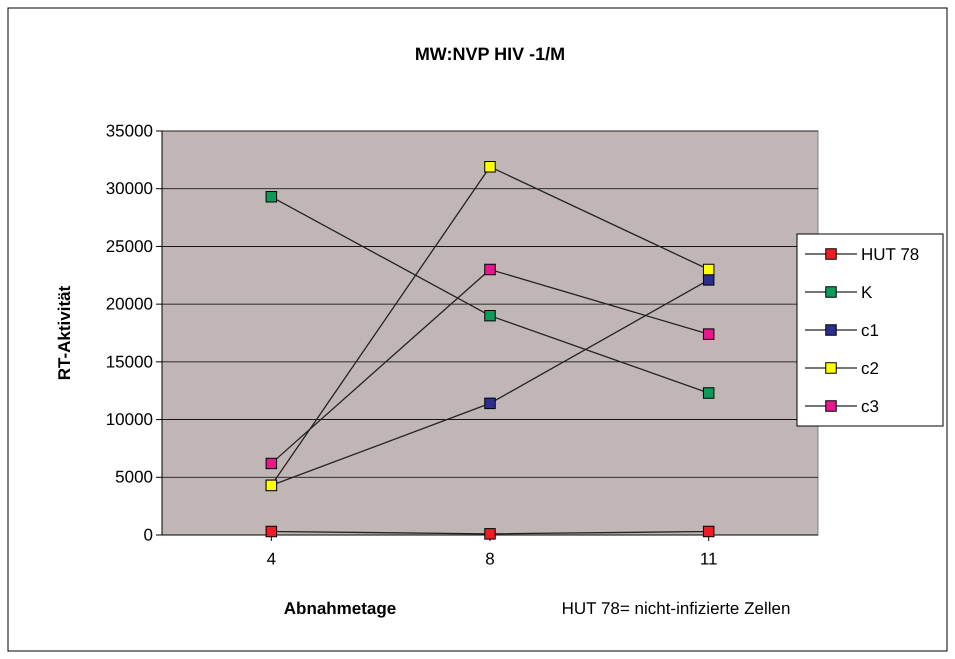  What do you see at coordinates (129, 246) in the screenshot?
I see `y-tick-label: 25000` at bounding box center [129, 246].